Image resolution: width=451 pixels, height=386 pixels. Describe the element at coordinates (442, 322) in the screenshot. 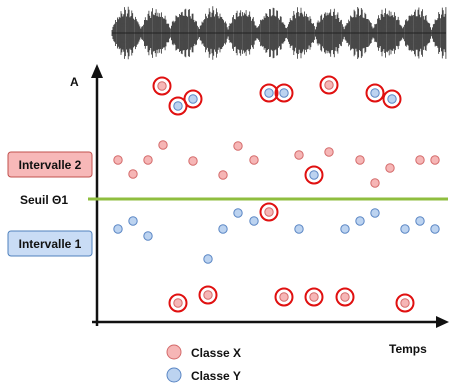

I see `x-axis-arrow` at that location.